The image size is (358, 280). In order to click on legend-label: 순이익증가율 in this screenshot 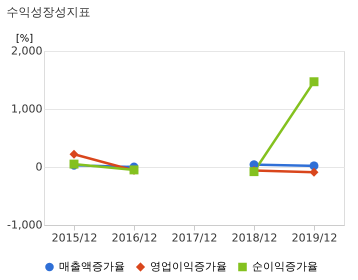, I will do `click(285, 266)`.